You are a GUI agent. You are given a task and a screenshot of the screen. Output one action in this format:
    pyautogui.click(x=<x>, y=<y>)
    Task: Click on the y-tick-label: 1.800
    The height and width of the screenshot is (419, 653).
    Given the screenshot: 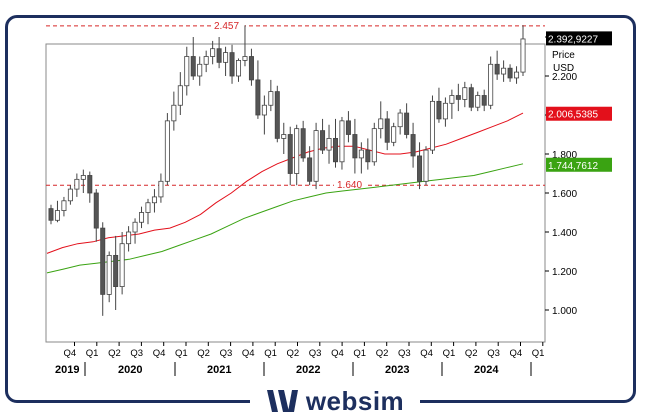 What is the action you would take?
    pyautogui.click(x=564, y=155)
    